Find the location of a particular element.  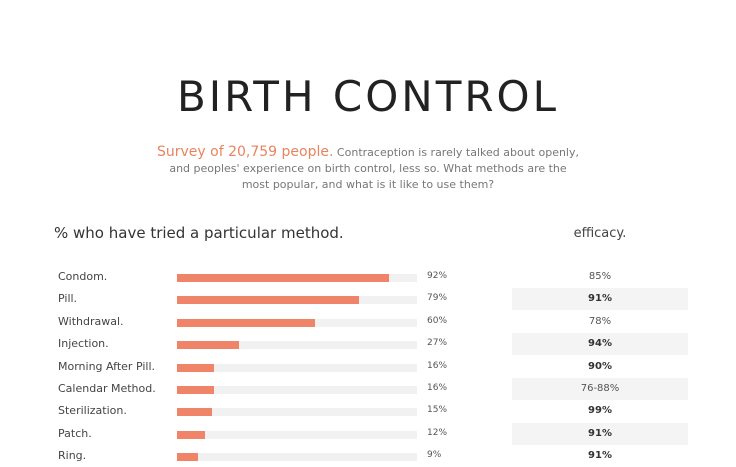

category-label: Condom. is located at coordinates (83, 276).